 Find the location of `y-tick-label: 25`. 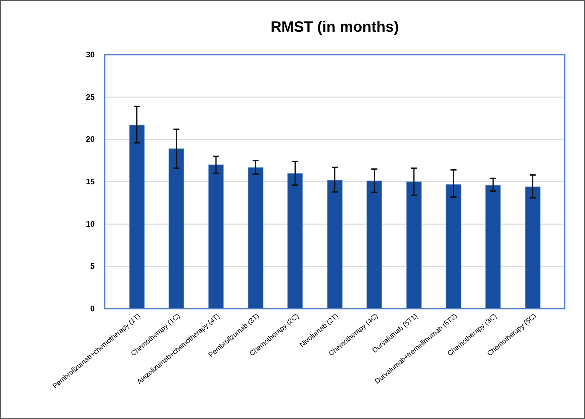

y-tick-label: 25 is located at coordinates (91, 97).